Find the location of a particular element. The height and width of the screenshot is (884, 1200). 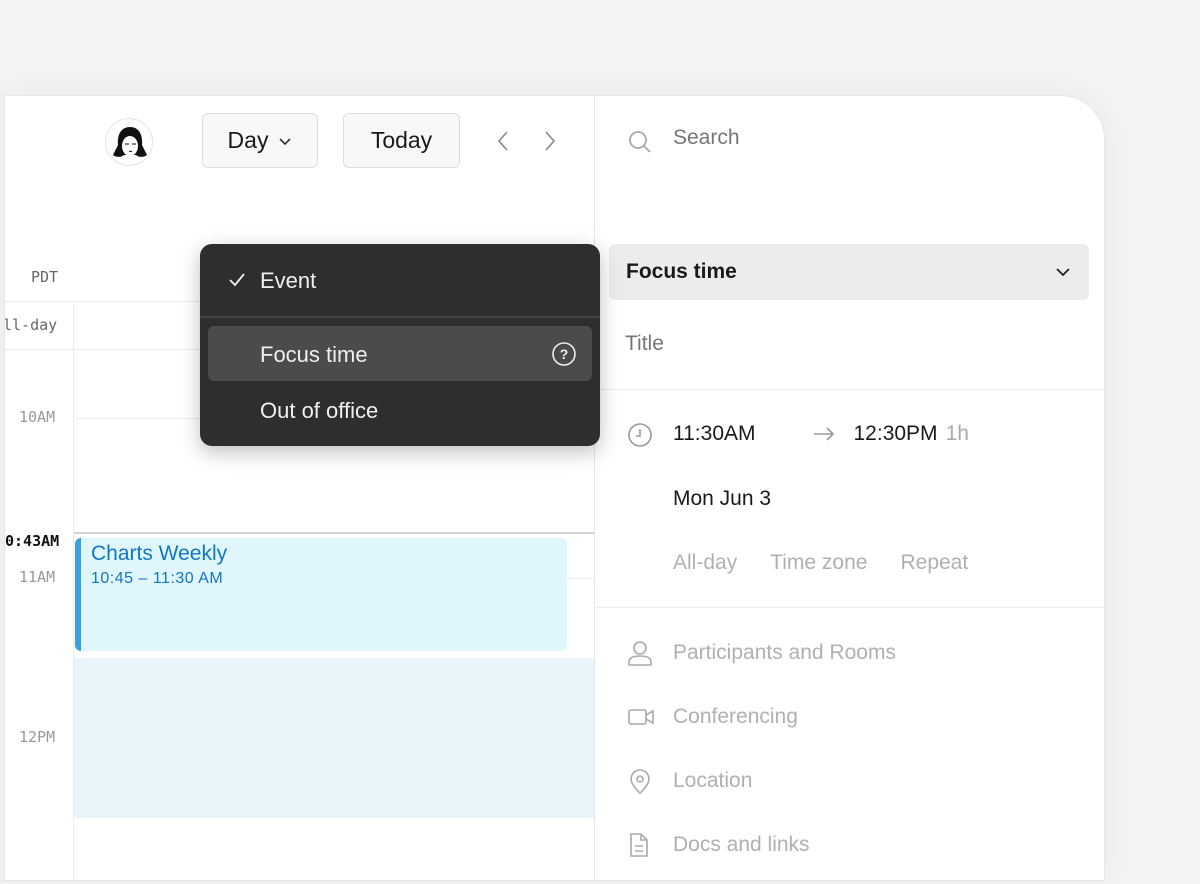

person-icon is located at coordinates (640, 653).